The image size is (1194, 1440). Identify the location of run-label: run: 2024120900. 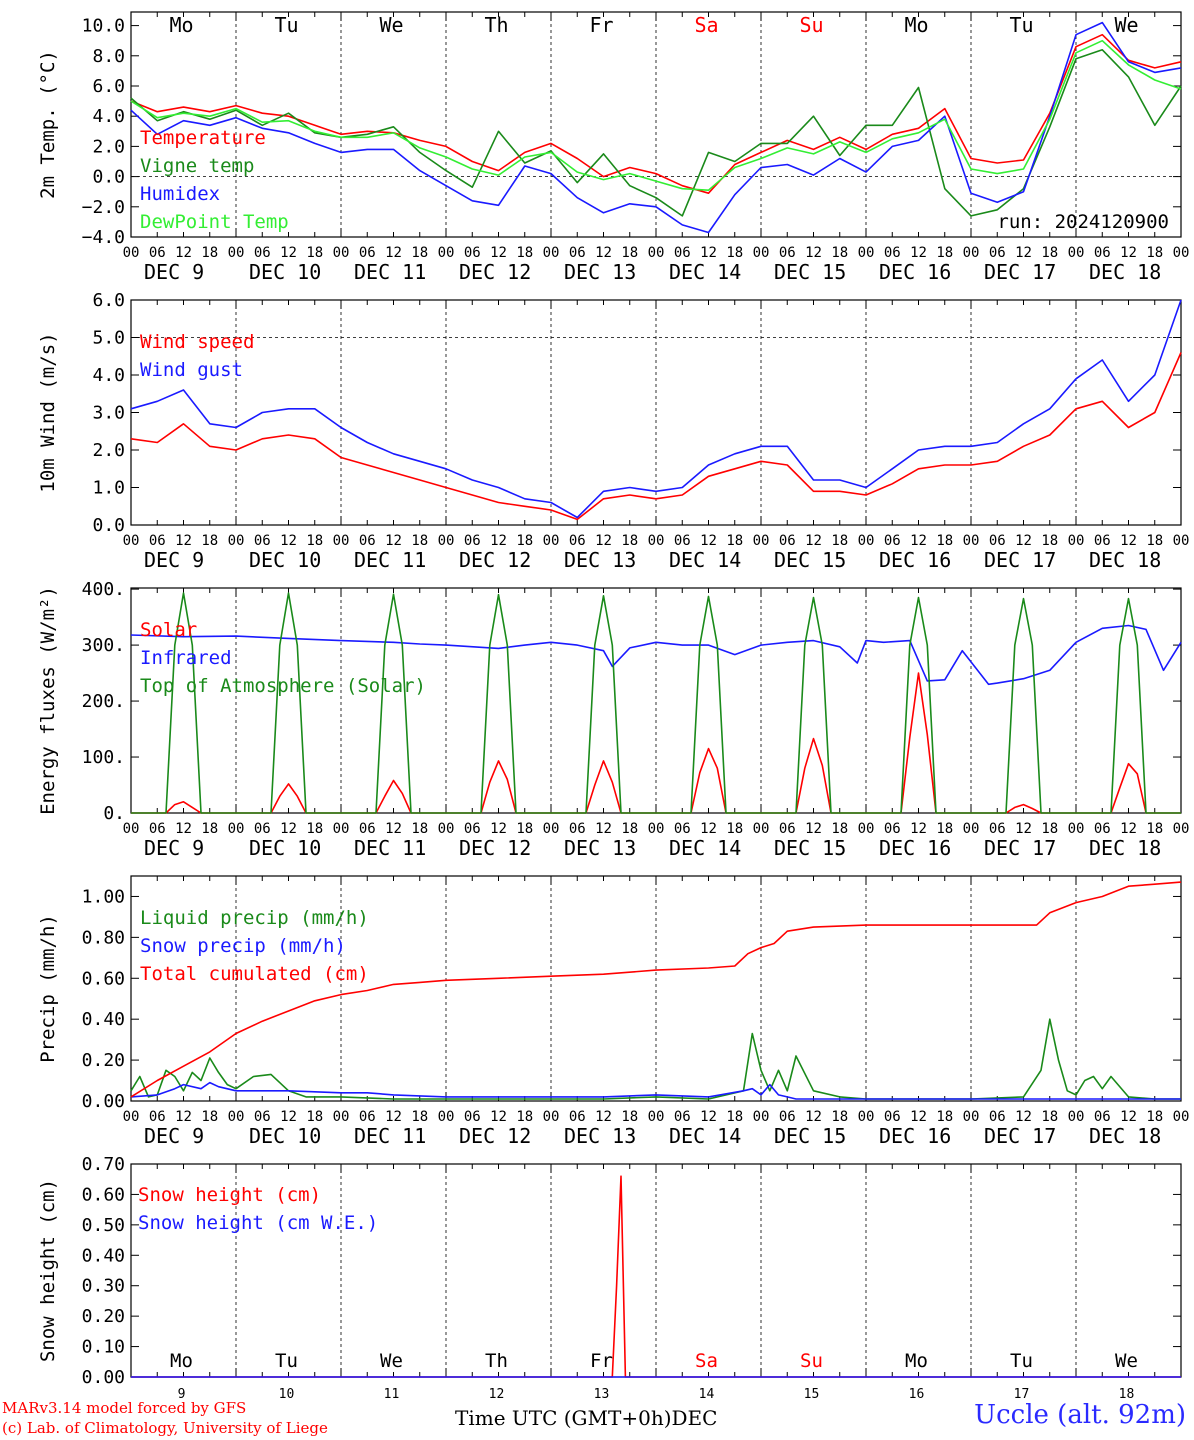
(1083, 222).